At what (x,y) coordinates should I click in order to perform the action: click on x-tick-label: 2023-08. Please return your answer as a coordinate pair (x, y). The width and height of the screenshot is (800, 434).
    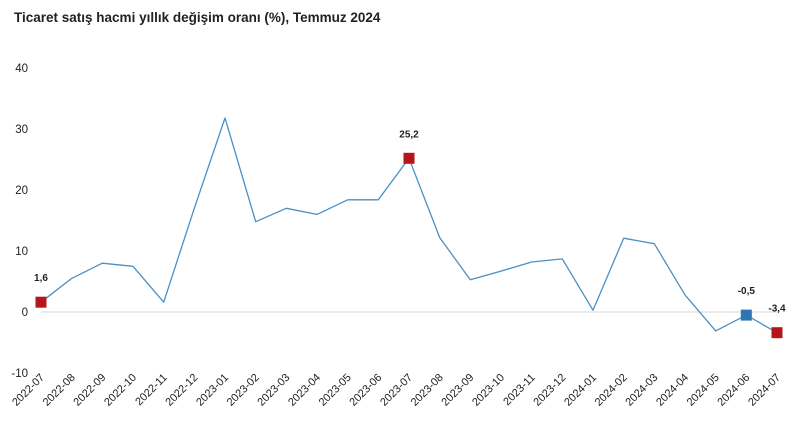
    Looking at the image, I should click on (427, 390).